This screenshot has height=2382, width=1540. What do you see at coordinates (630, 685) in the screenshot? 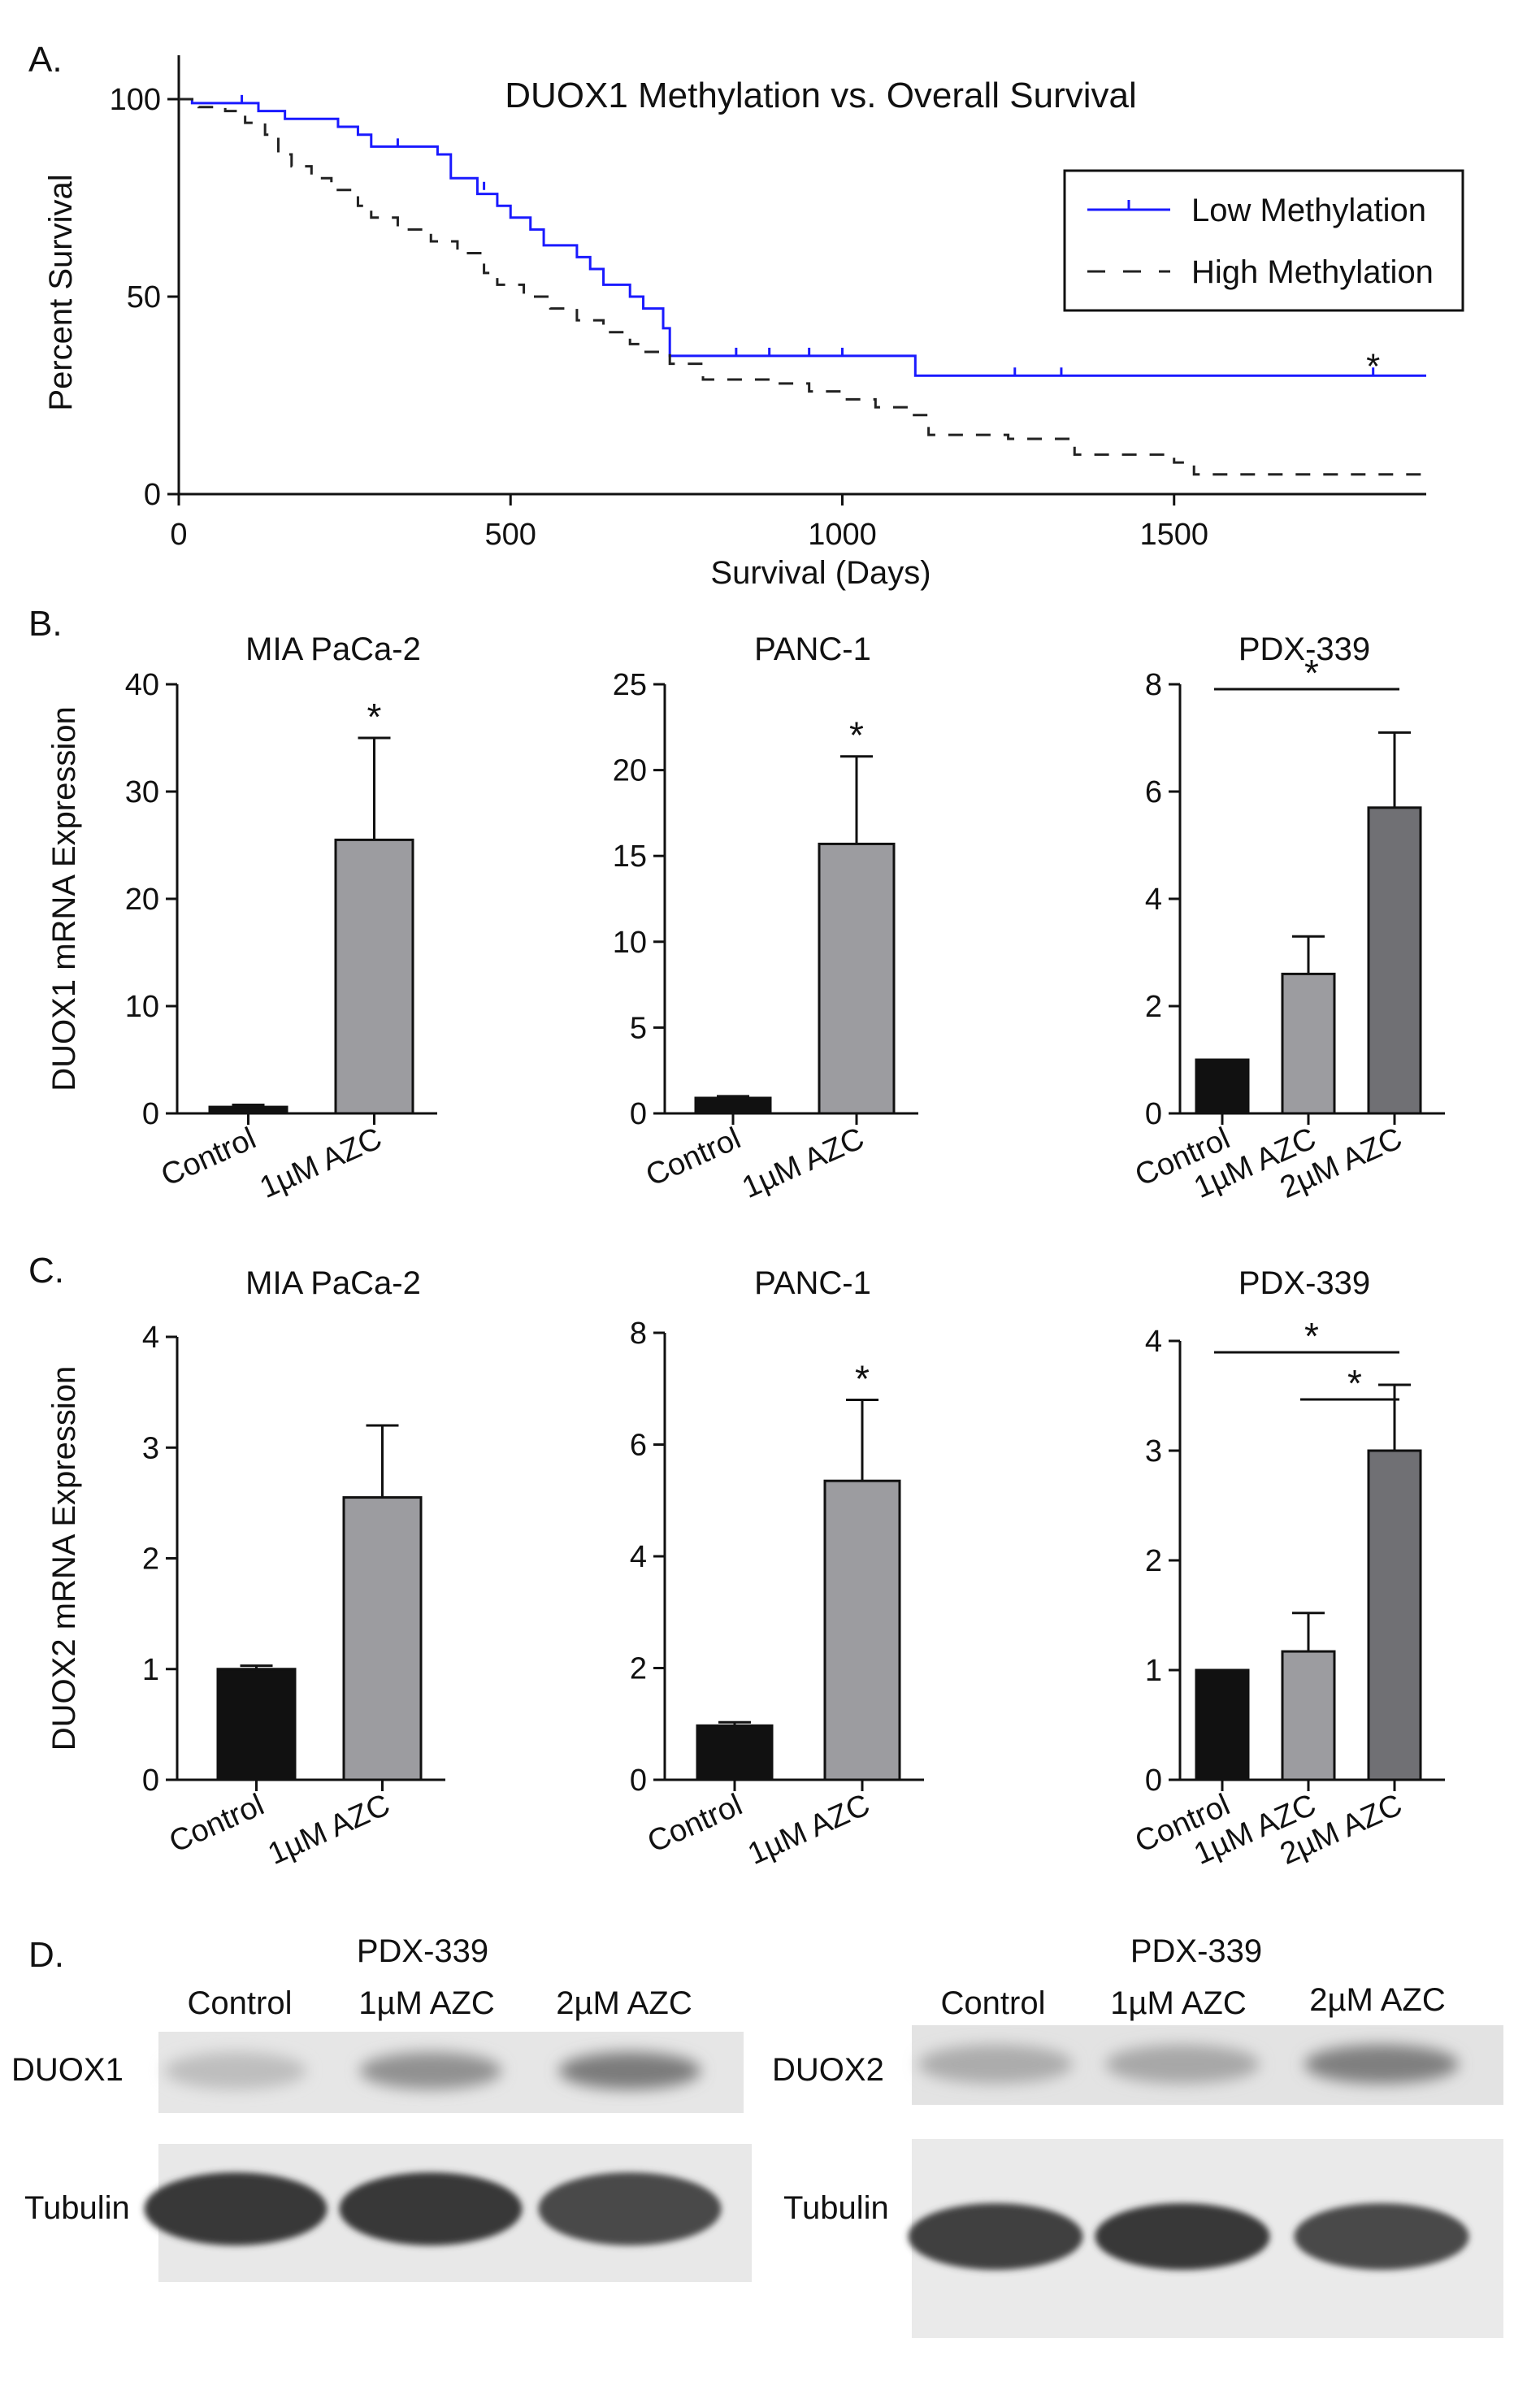
I see `y-tick-label: 25` at bounding box center [630, 685].